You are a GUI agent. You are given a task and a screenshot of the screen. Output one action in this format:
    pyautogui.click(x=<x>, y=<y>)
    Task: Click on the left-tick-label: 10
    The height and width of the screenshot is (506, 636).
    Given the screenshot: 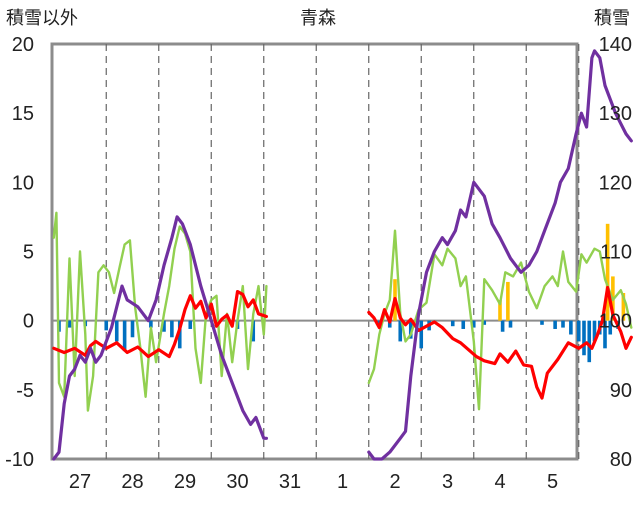 What is the action you would take?
    pyautogui.click(x=23, y=183)
    